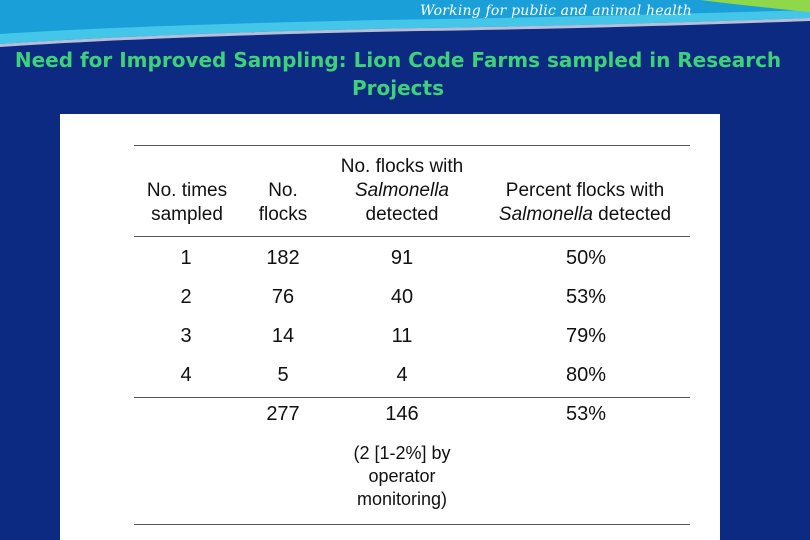 Image resolution: width=810 pixels, height=540 pixels. I want to click on monitoring-note: (2 [1-2%] by operator monitoring), so click(402, 476).